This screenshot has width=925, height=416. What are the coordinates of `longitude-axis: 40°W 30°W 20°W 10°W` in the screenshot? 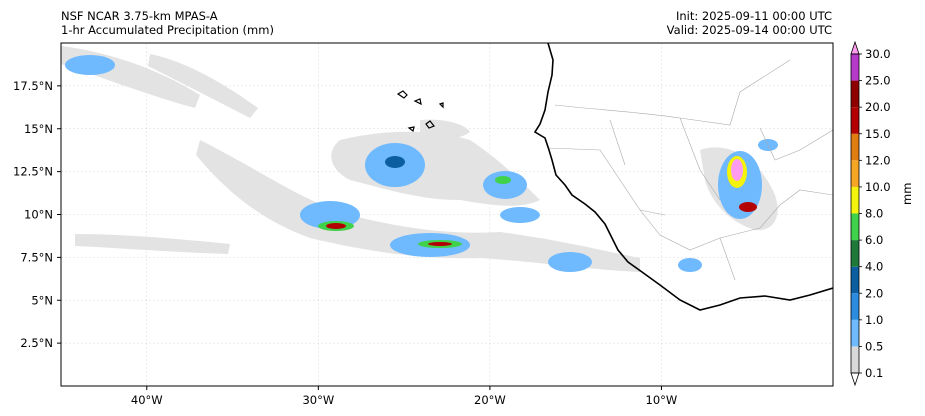 It's located at (404, 396).